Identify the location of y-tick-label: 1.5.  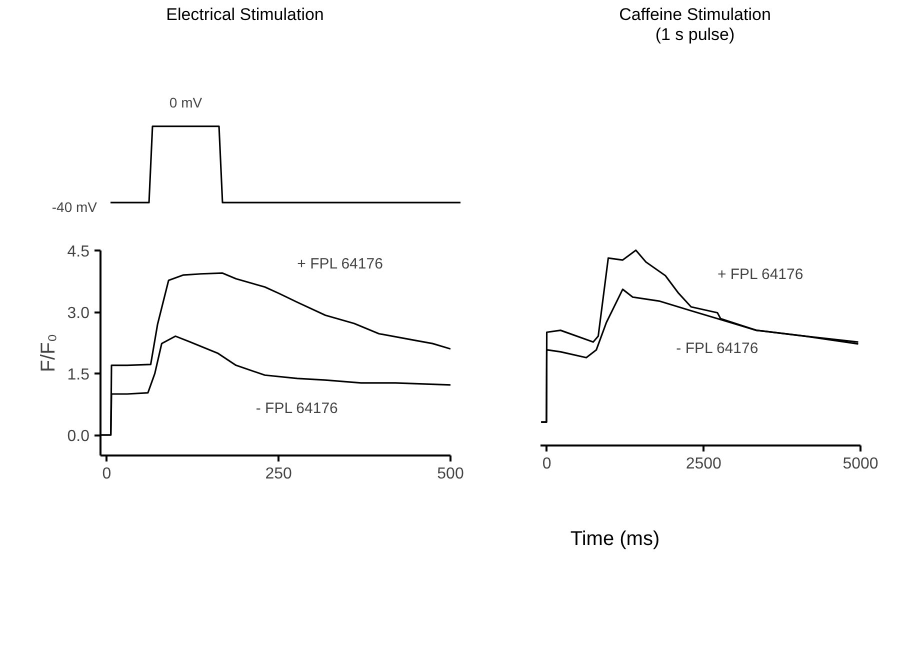
(78, 375).